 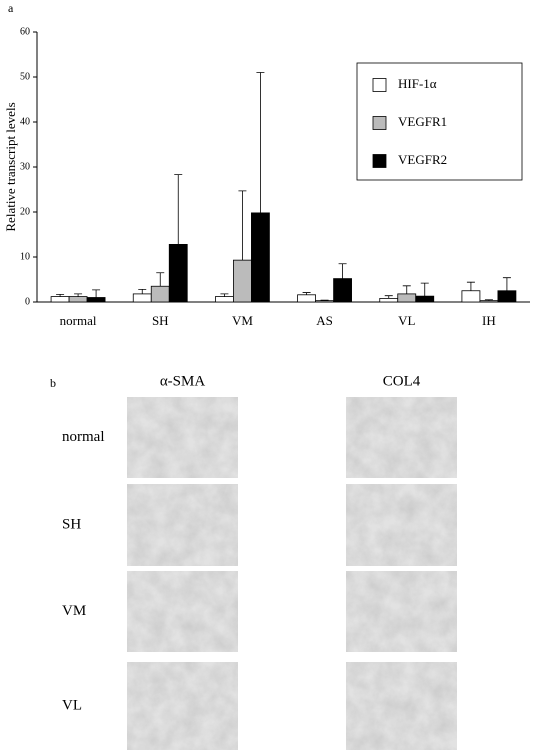 I want to click on column-header: COL4, so click(x=402, y=381).